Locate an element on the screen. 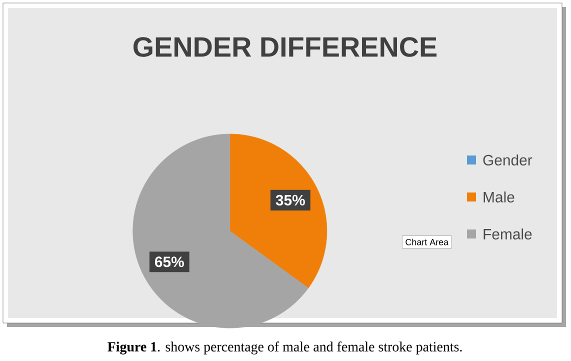 This screenshot has width=571, height=361. legend-label: Gender is located at coordinates (507, 160).